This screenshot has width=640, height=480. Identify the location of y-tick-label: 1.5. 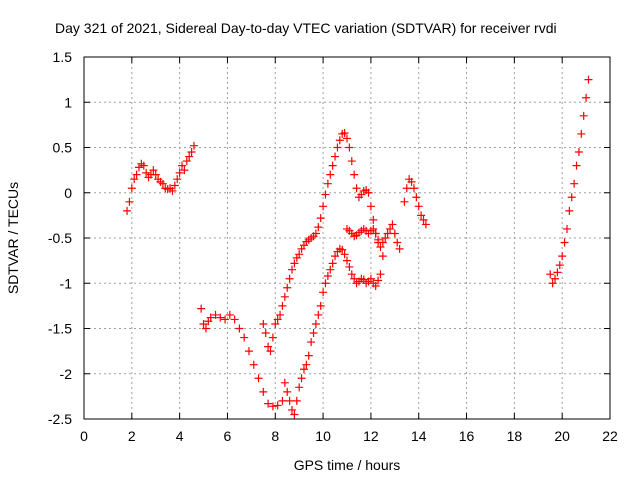
(63, 57).